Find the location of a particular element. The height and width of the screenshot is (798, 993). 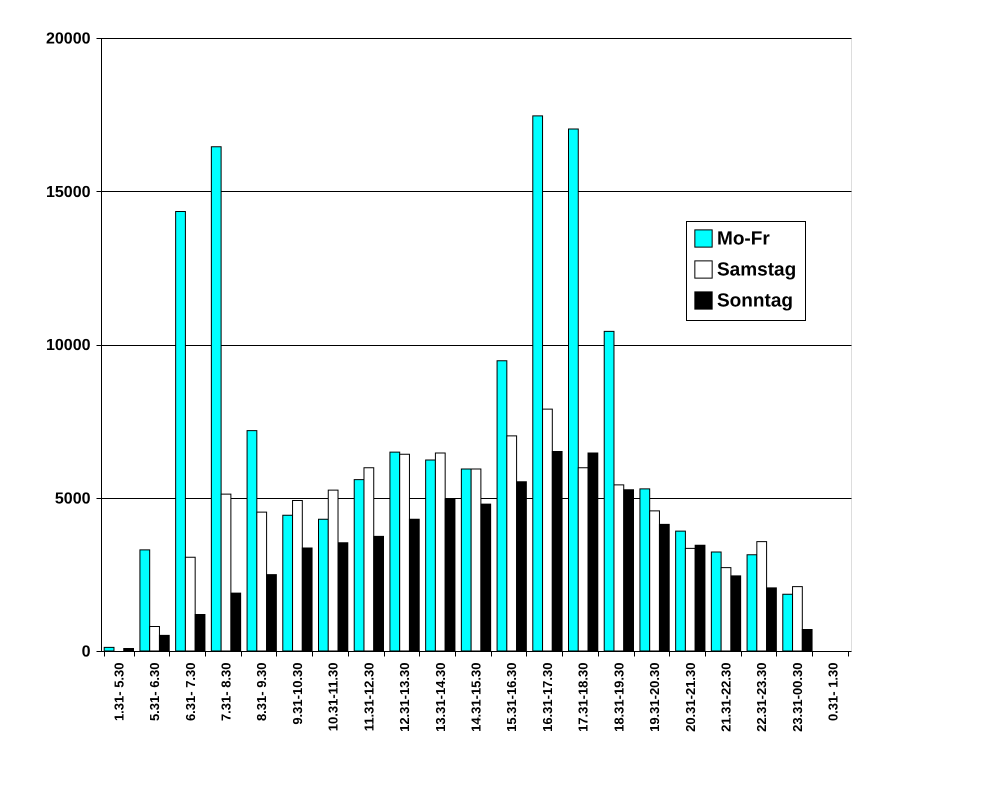

x-tick-label: 7.31- 8.30 is located at coordinates (226, 692).